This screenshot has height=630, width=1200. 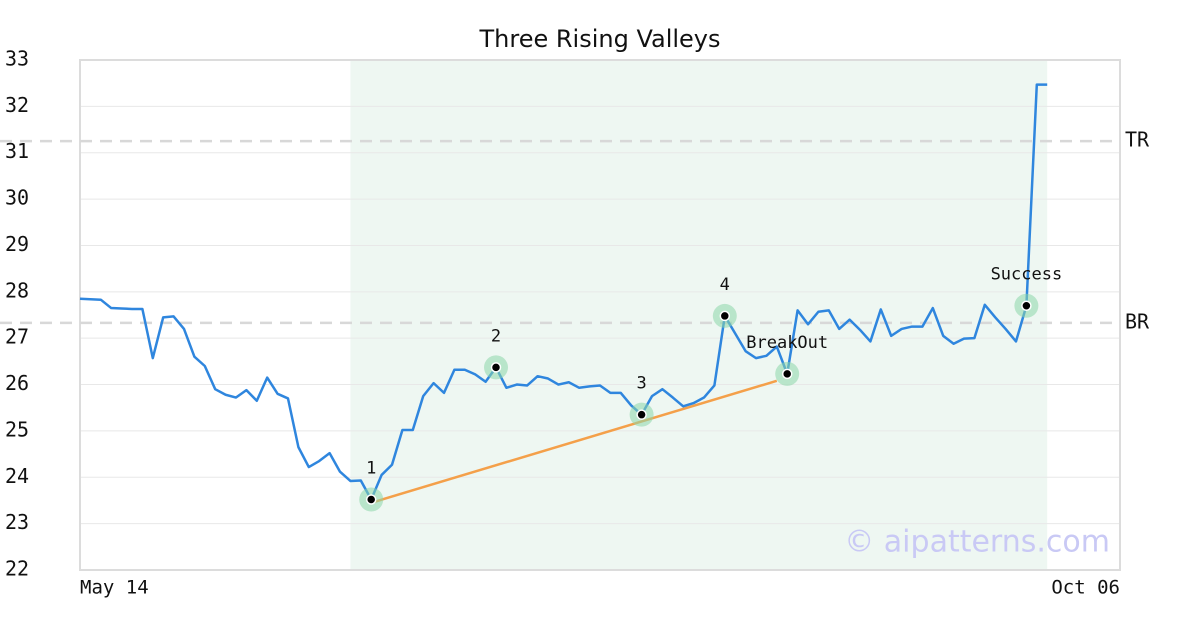 What do you see at coordinates (17, 522) in the screenshot?
I see `y-tick-label: 23` at bounding box center [17, 522].